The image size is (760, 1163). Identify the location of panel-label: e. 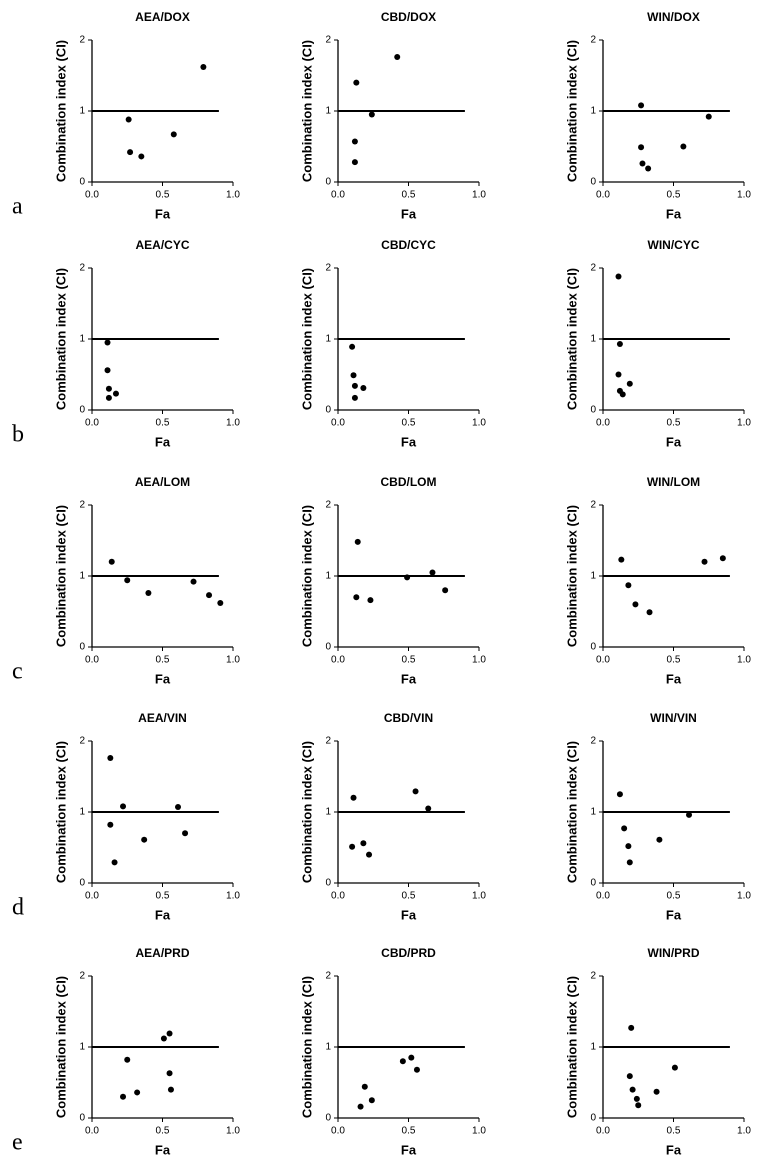
(17, 1143).